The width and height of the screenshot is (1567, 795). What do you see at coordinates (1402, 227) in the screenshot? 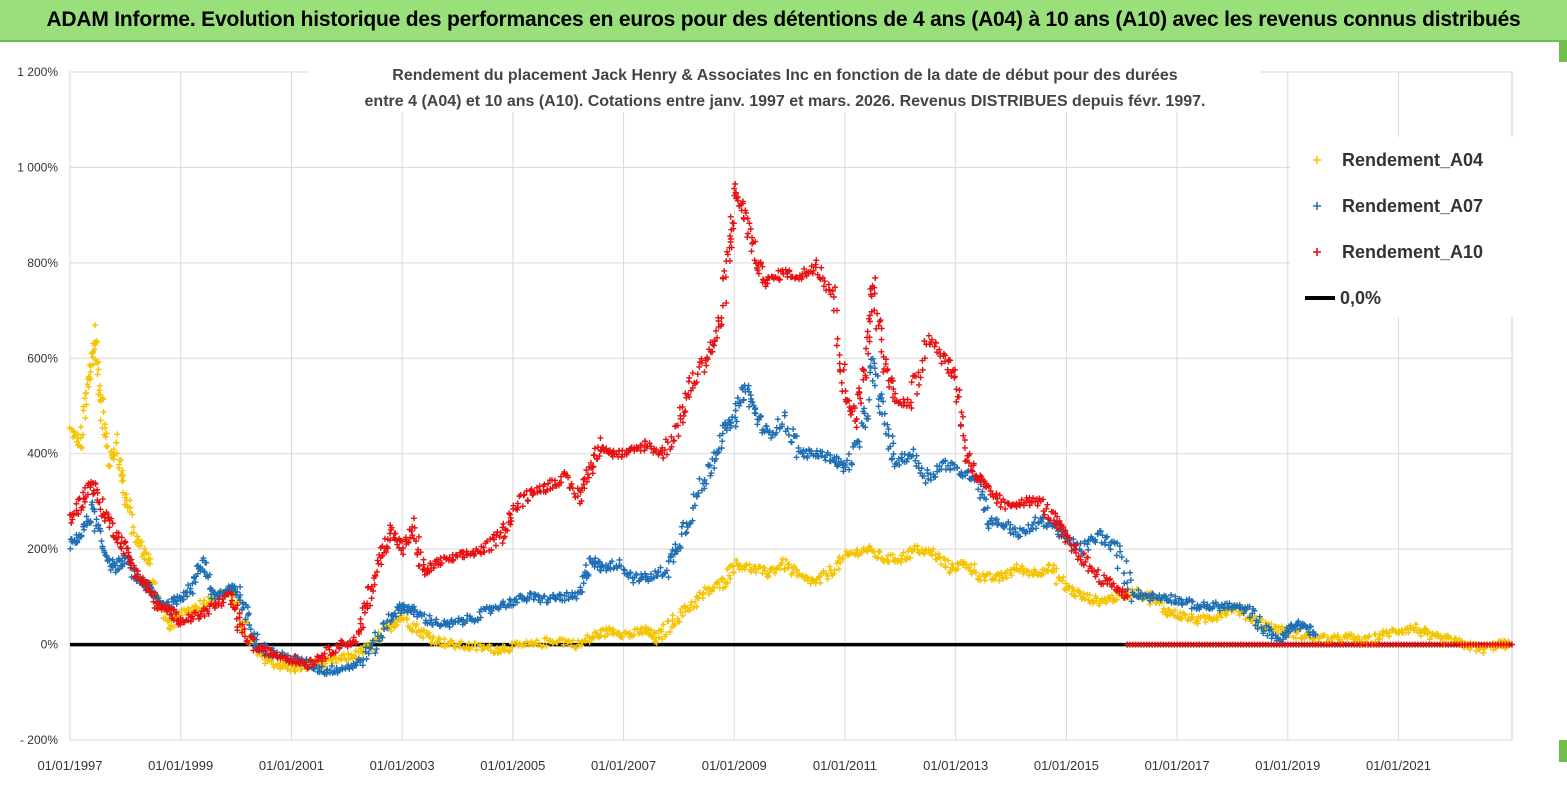
I see `legend-box` at bounding box center [1402, 227].